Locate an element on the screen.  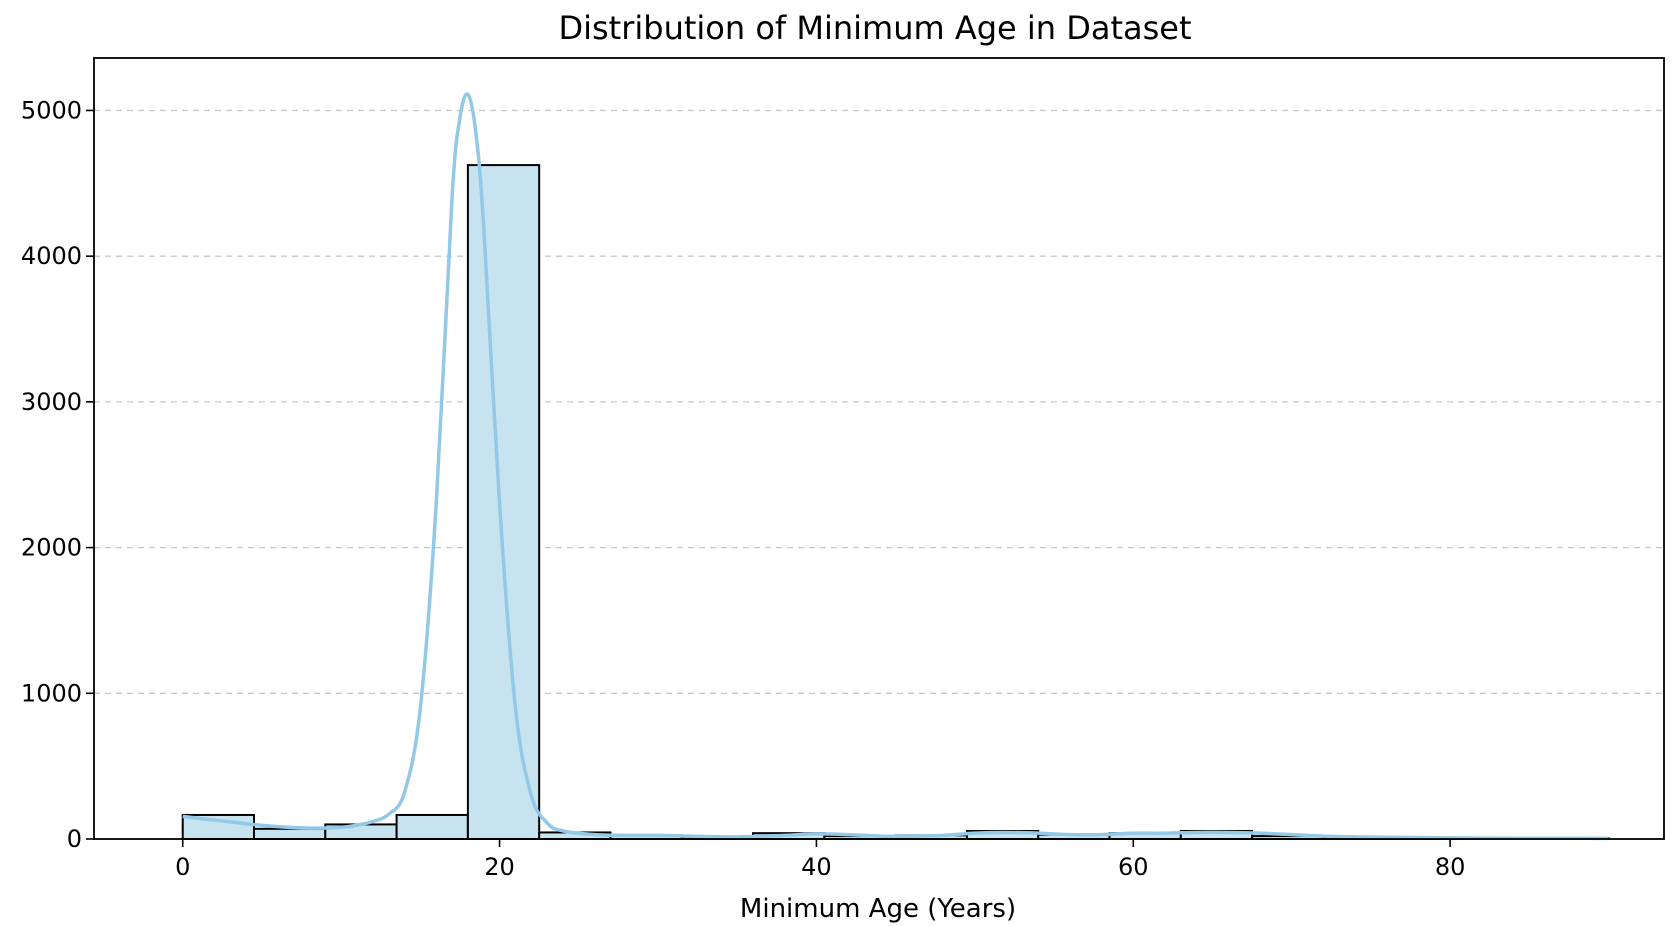
y-tick-label-0: 0 is located at coordinates (74, 839).